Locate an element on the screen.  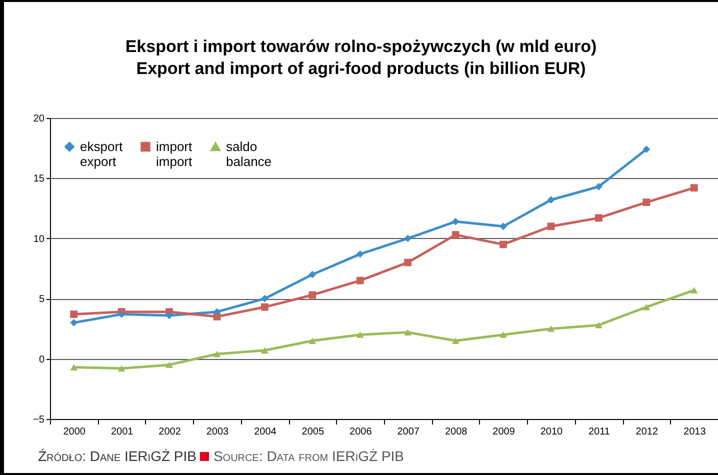
x-tick-label: 2000 is located at coordinates (74, 432).